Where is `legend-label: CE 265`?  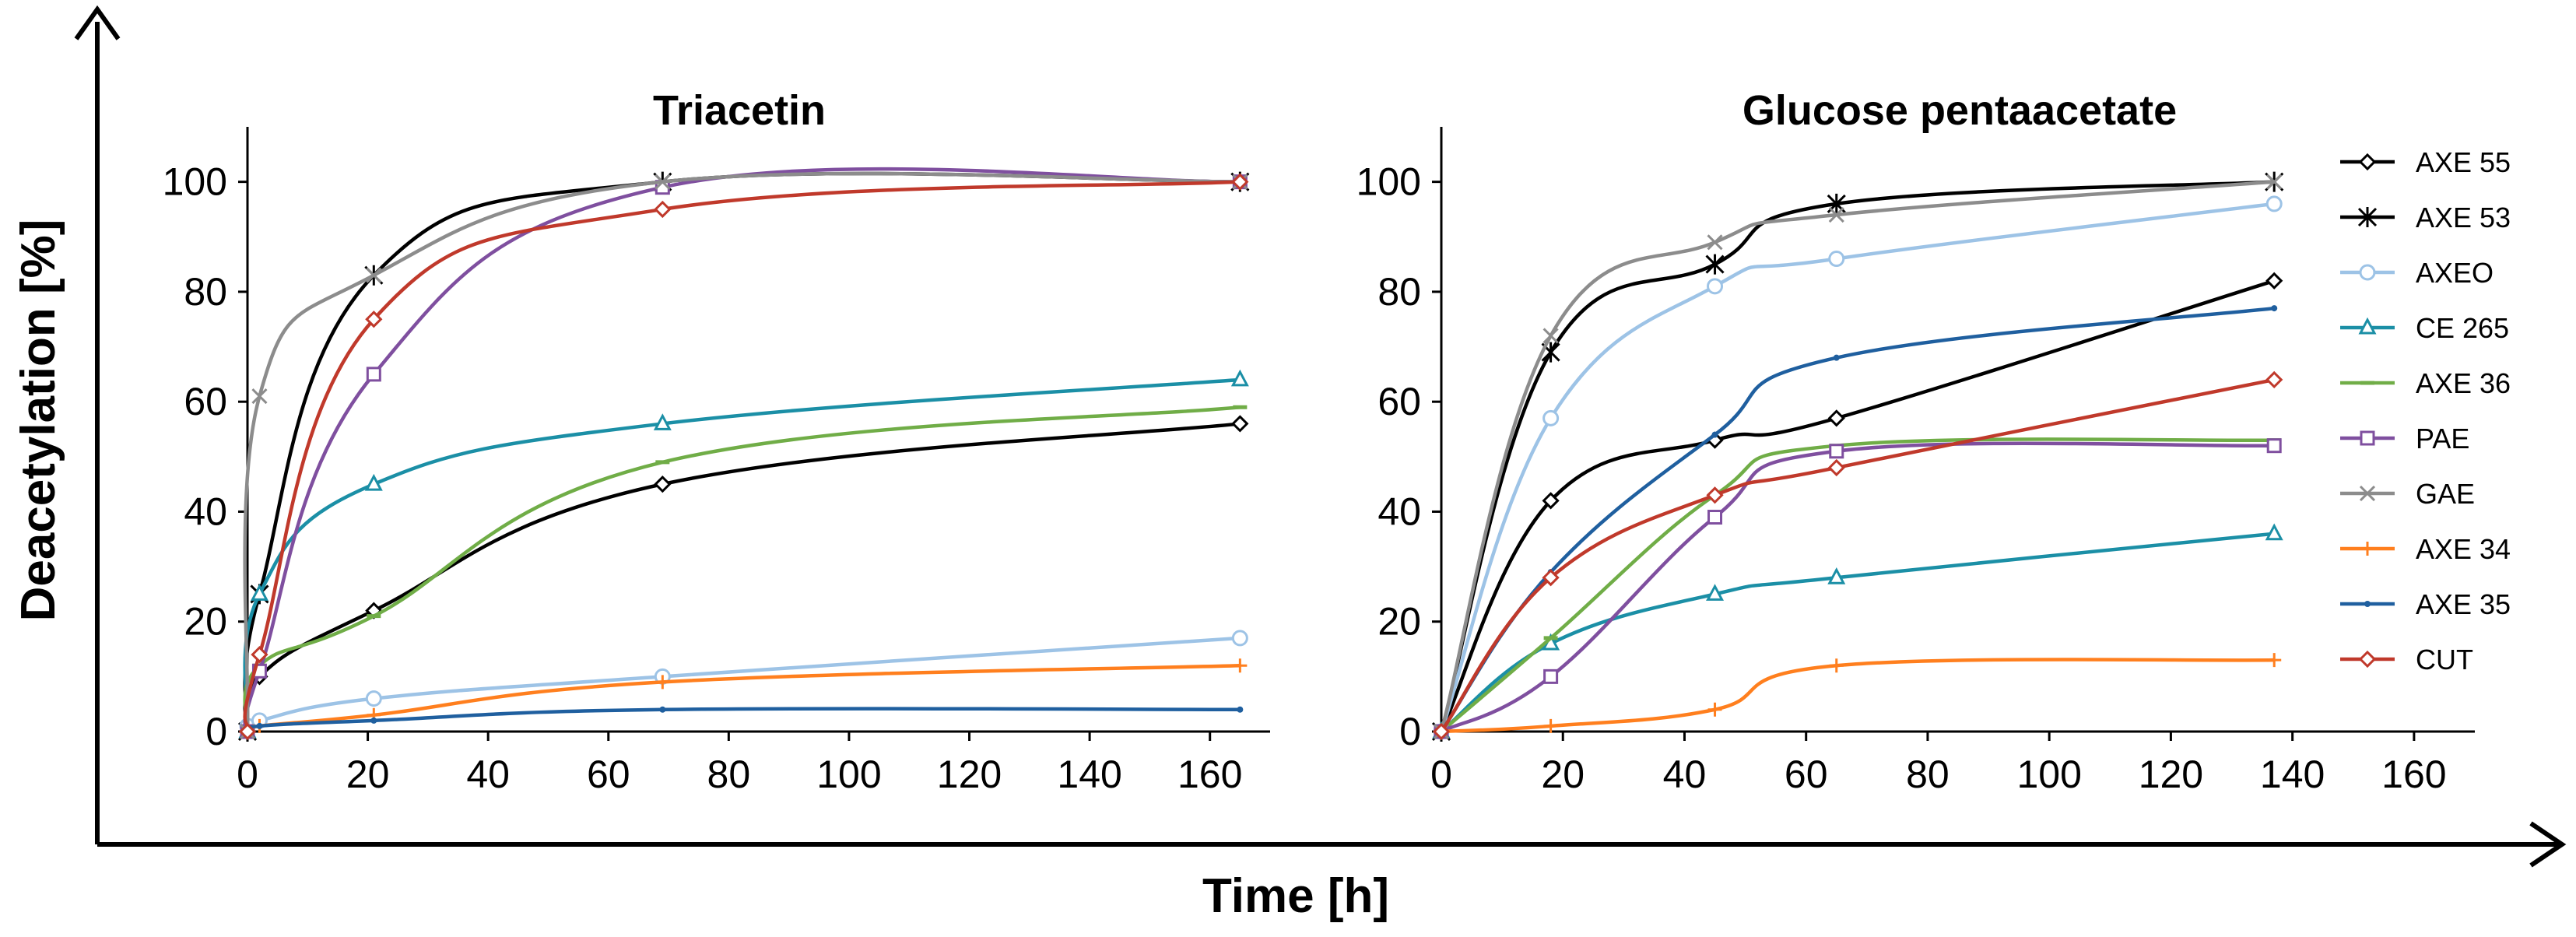 legend-label: CE 265 is located at coordinates (2462, 328).